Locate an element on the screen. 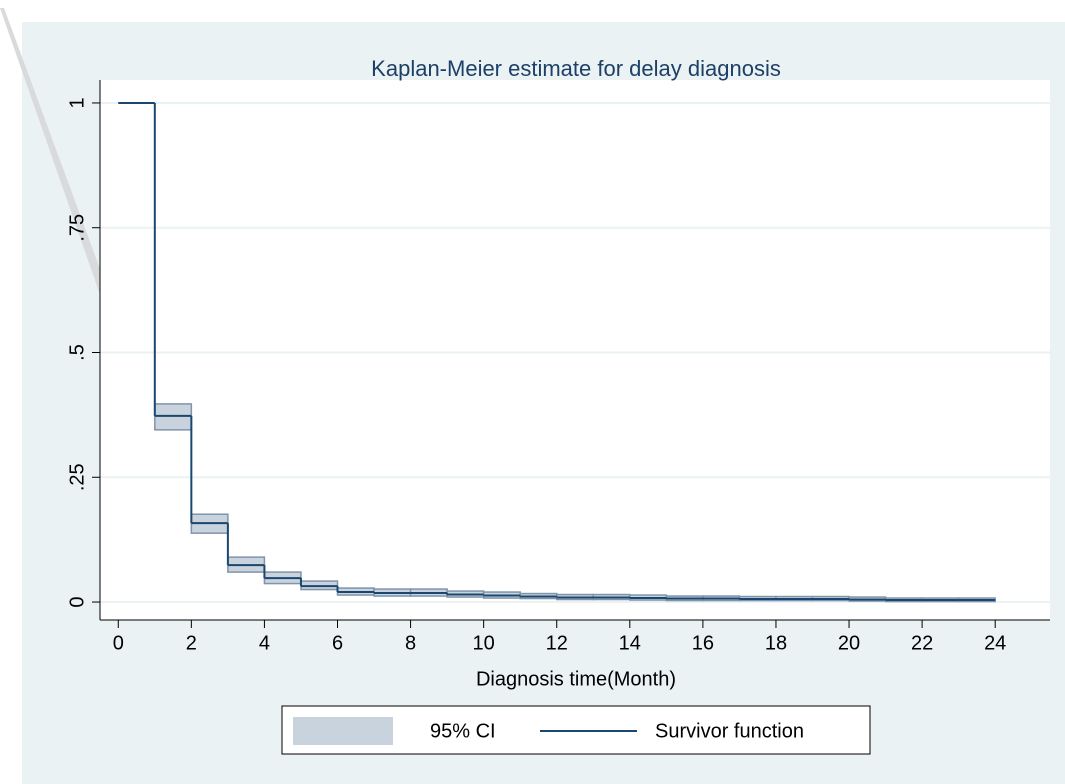 The image size is (1065, 784). x-tick-label: 22 is located at coordinates (922, 643).